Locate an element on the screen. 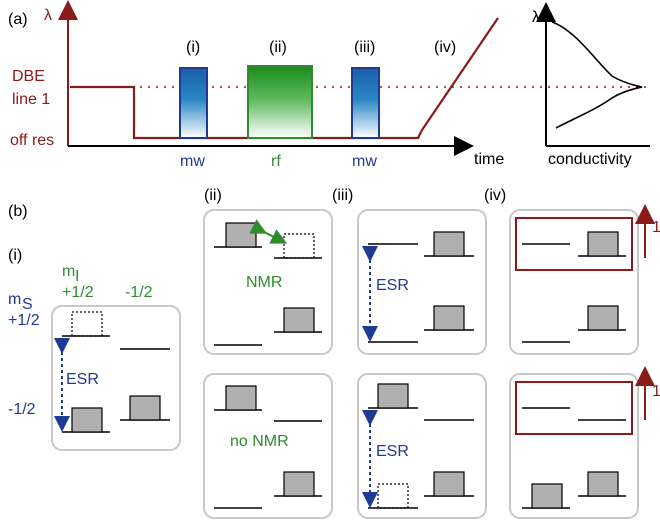  line1-label: line 1 is located at coordinates (31, 99).